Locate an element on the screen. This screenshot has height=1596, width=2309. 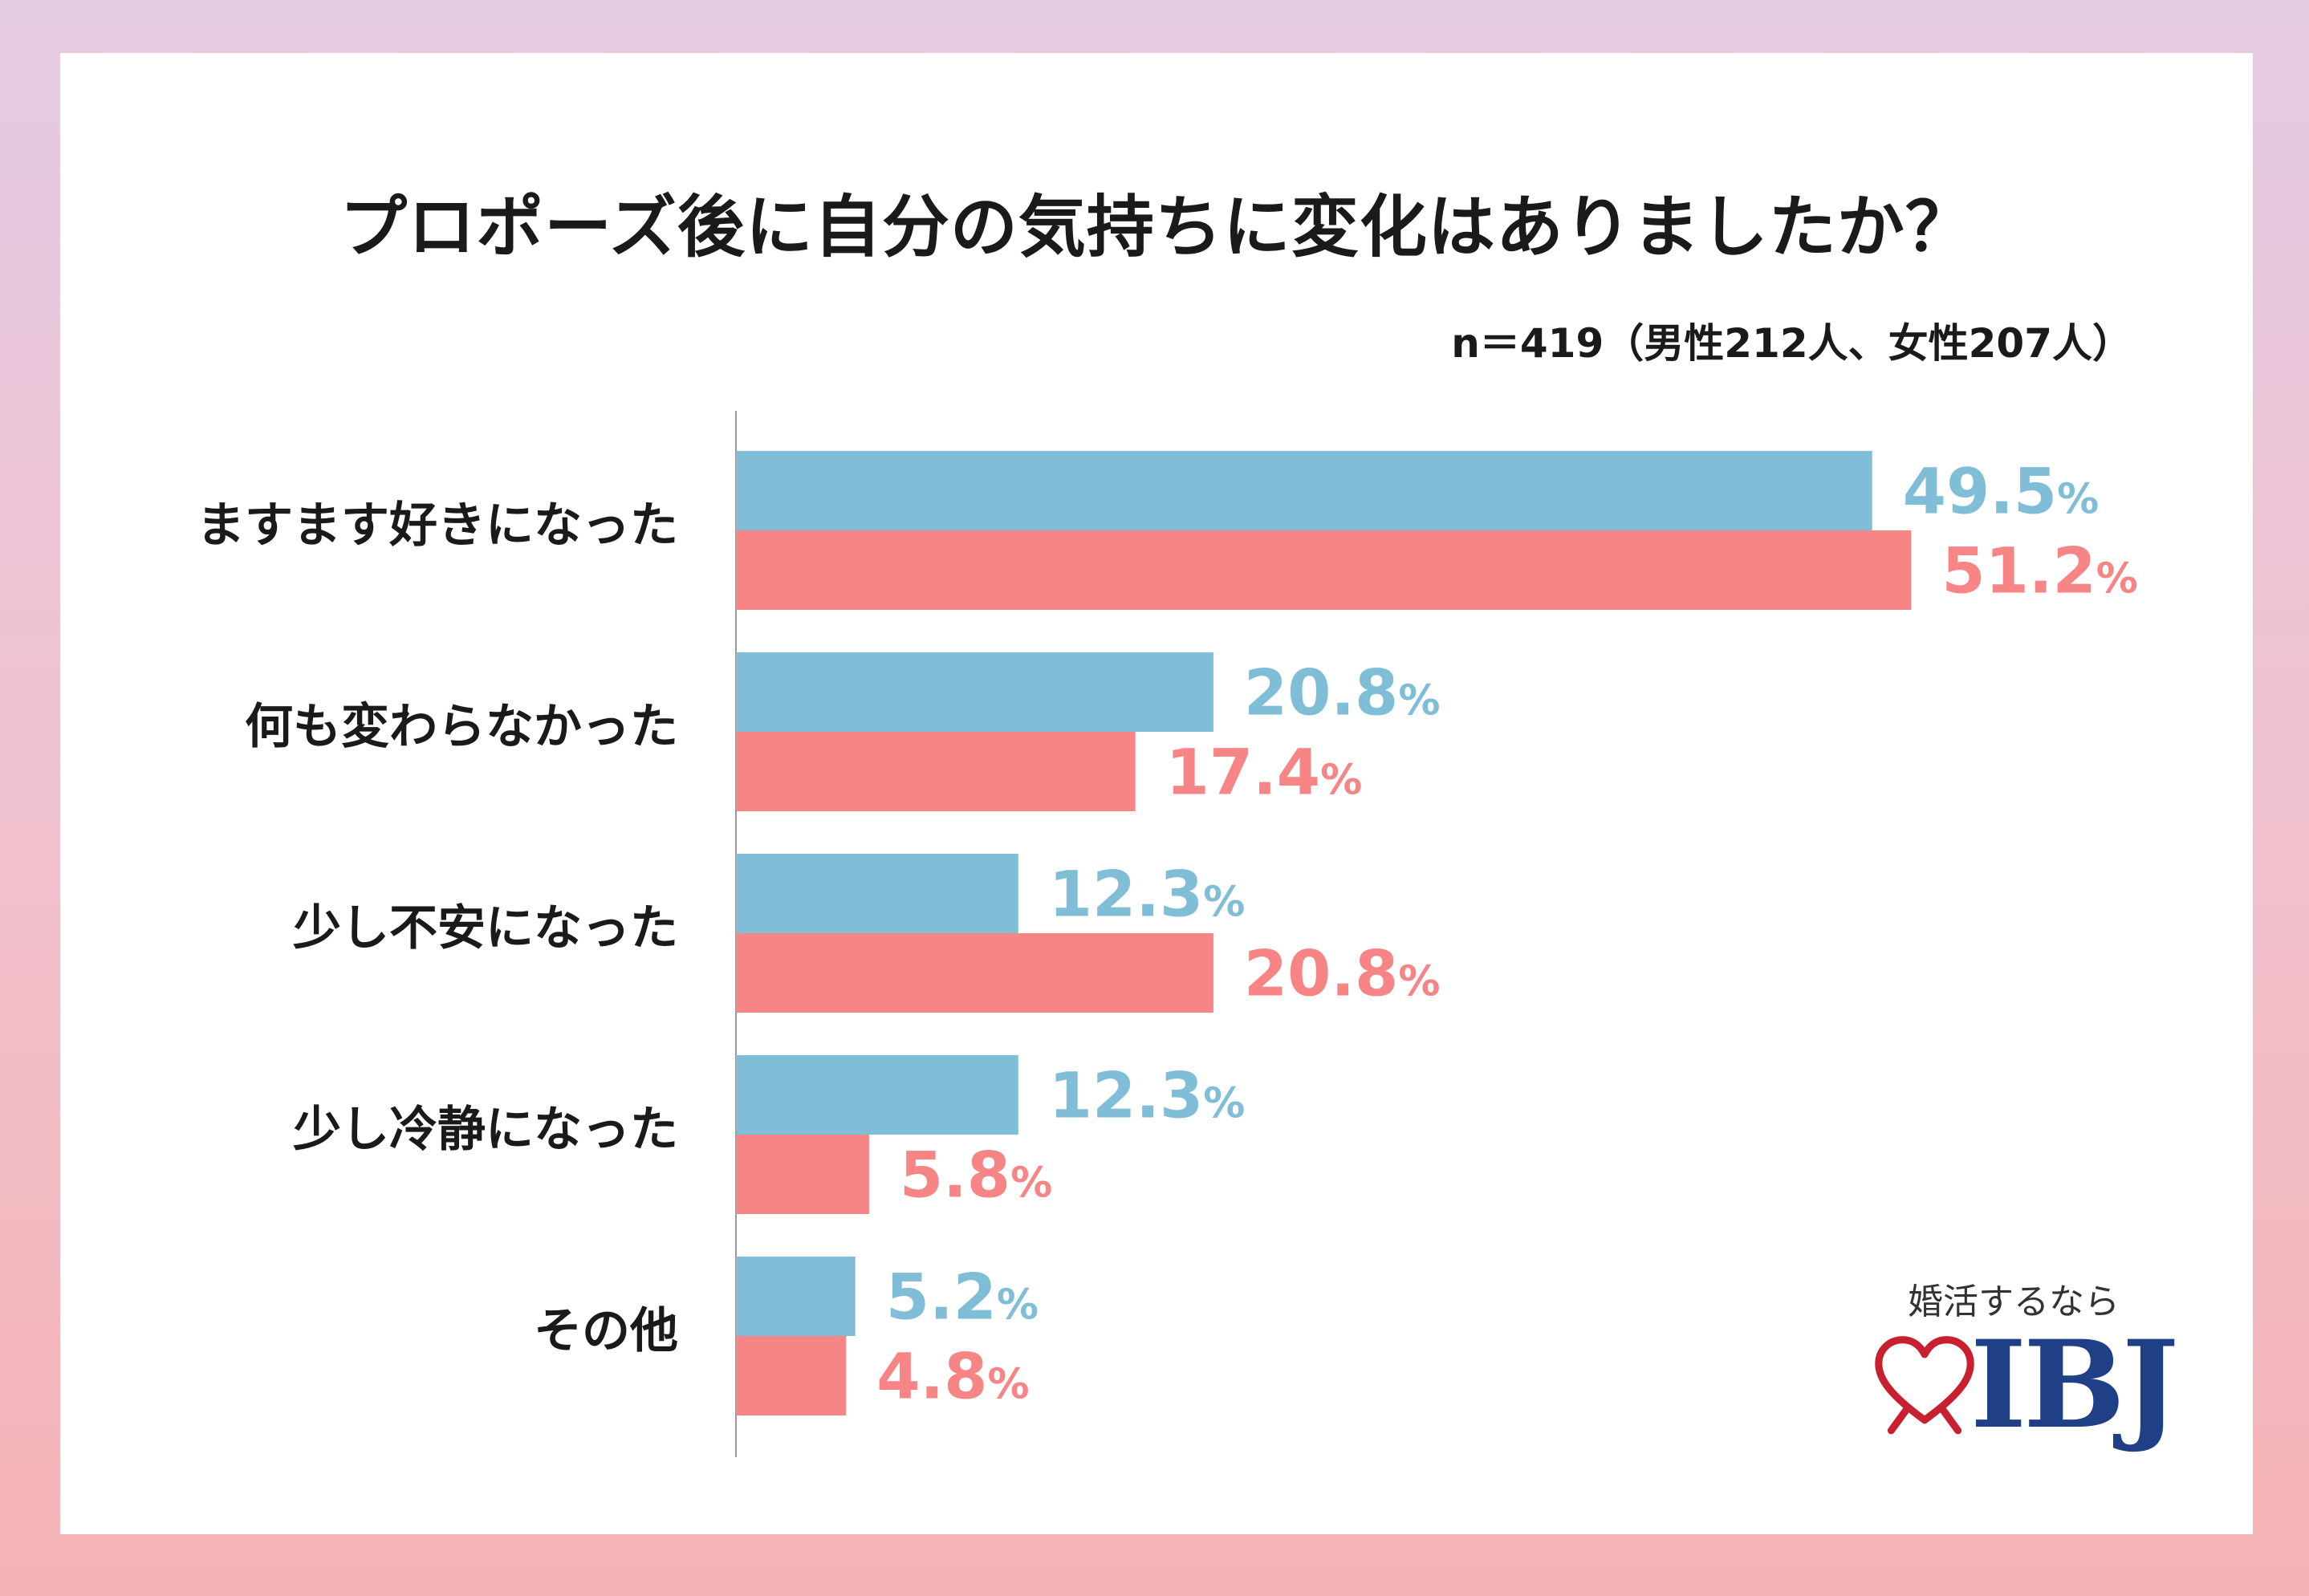
male-value-label: 5.2% is located at coordinates (962, 1298).